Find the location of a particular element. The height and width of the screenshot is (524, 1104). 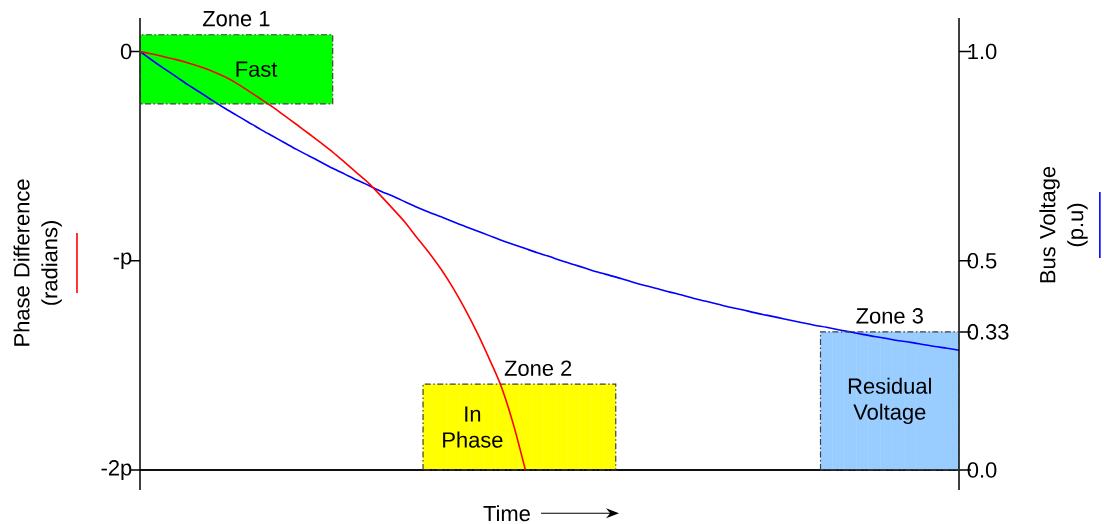

y2-axis-title: Bus Voltage (p.u) is located at coordinates (1063, 224).